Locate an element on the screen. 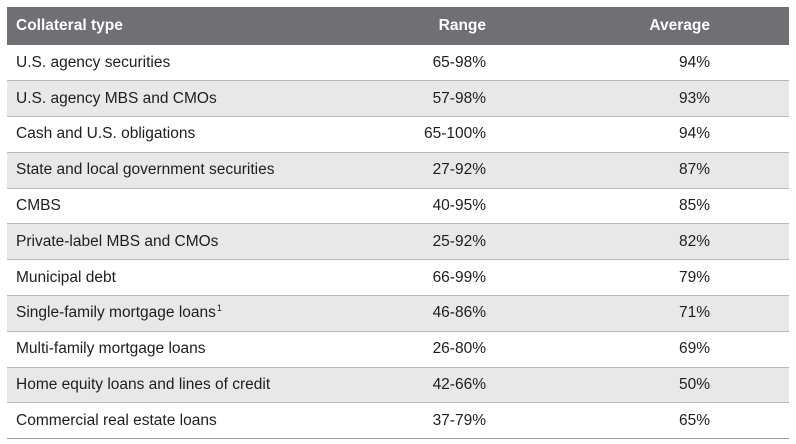  cell-collateral-type: Multi-family mortgage loans is located at coordinates (188, 349).